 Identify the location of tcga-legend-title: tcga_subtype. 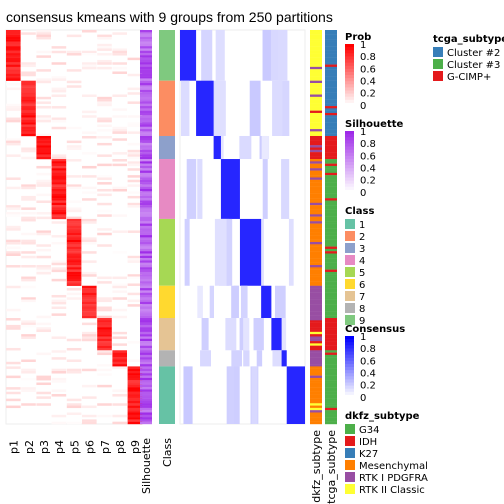
(468, 39).